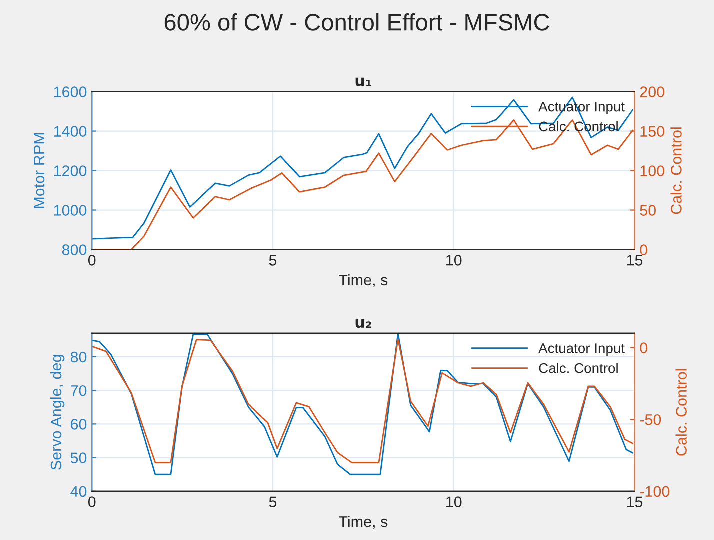 The image size is (714, 540). What do you see at coordinates (74, 250) in the screenshot?
I see `y-tick-label: 800` at bounding box center [74, 250].